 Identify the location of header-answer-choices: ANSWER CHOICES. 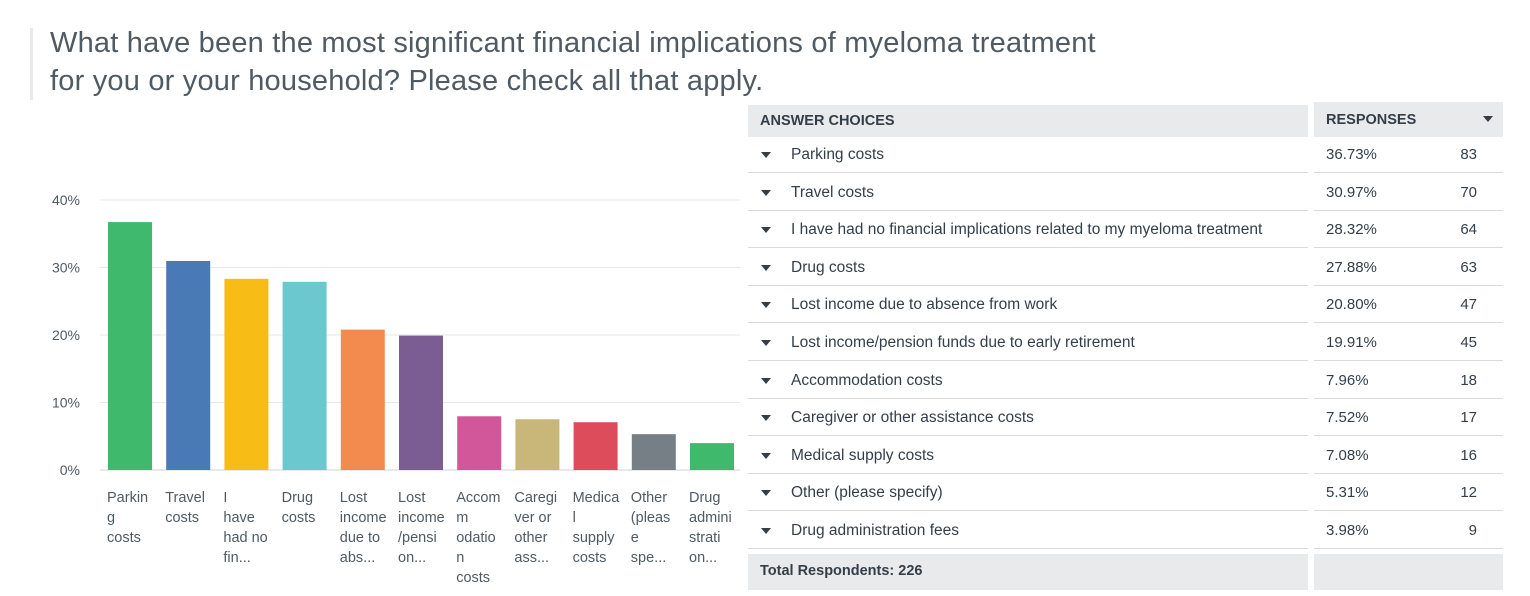
(1028, 121).